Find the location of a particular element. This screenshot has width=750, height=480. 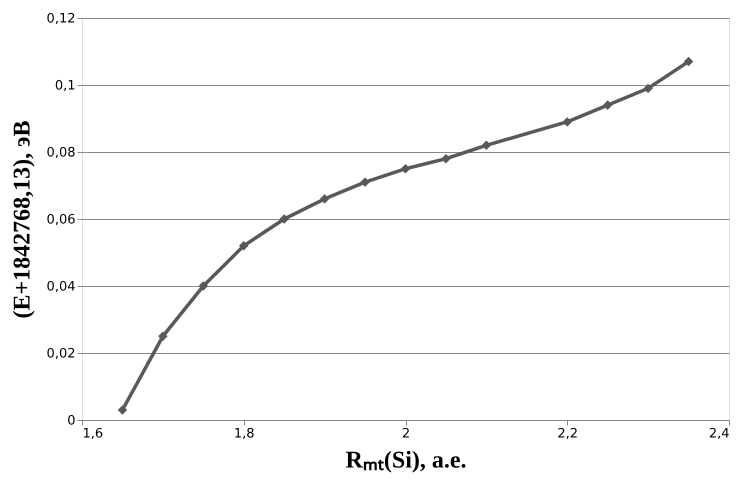

x-tick-label: 1,6 is located at coordinates (93, 434).